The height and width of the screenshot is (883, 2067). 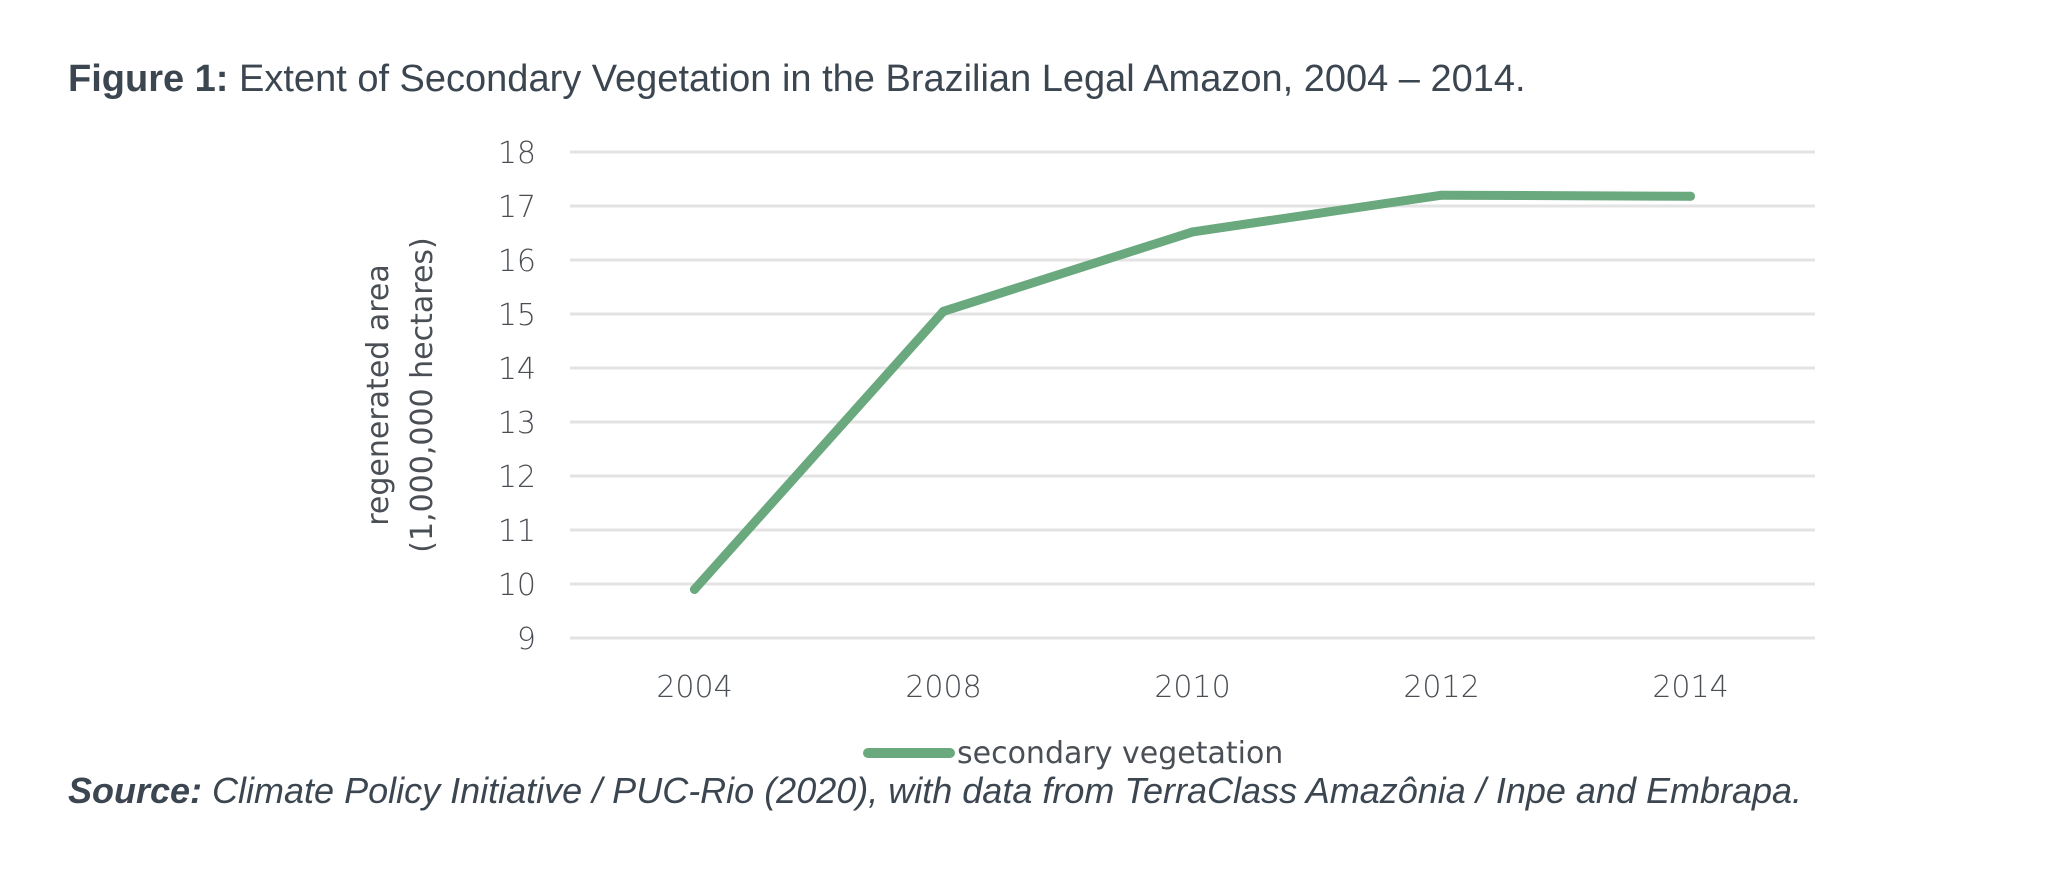 I want to click on legend-label-secondary-vegetation: secondary vegetation, so click(x=1120, y=753).